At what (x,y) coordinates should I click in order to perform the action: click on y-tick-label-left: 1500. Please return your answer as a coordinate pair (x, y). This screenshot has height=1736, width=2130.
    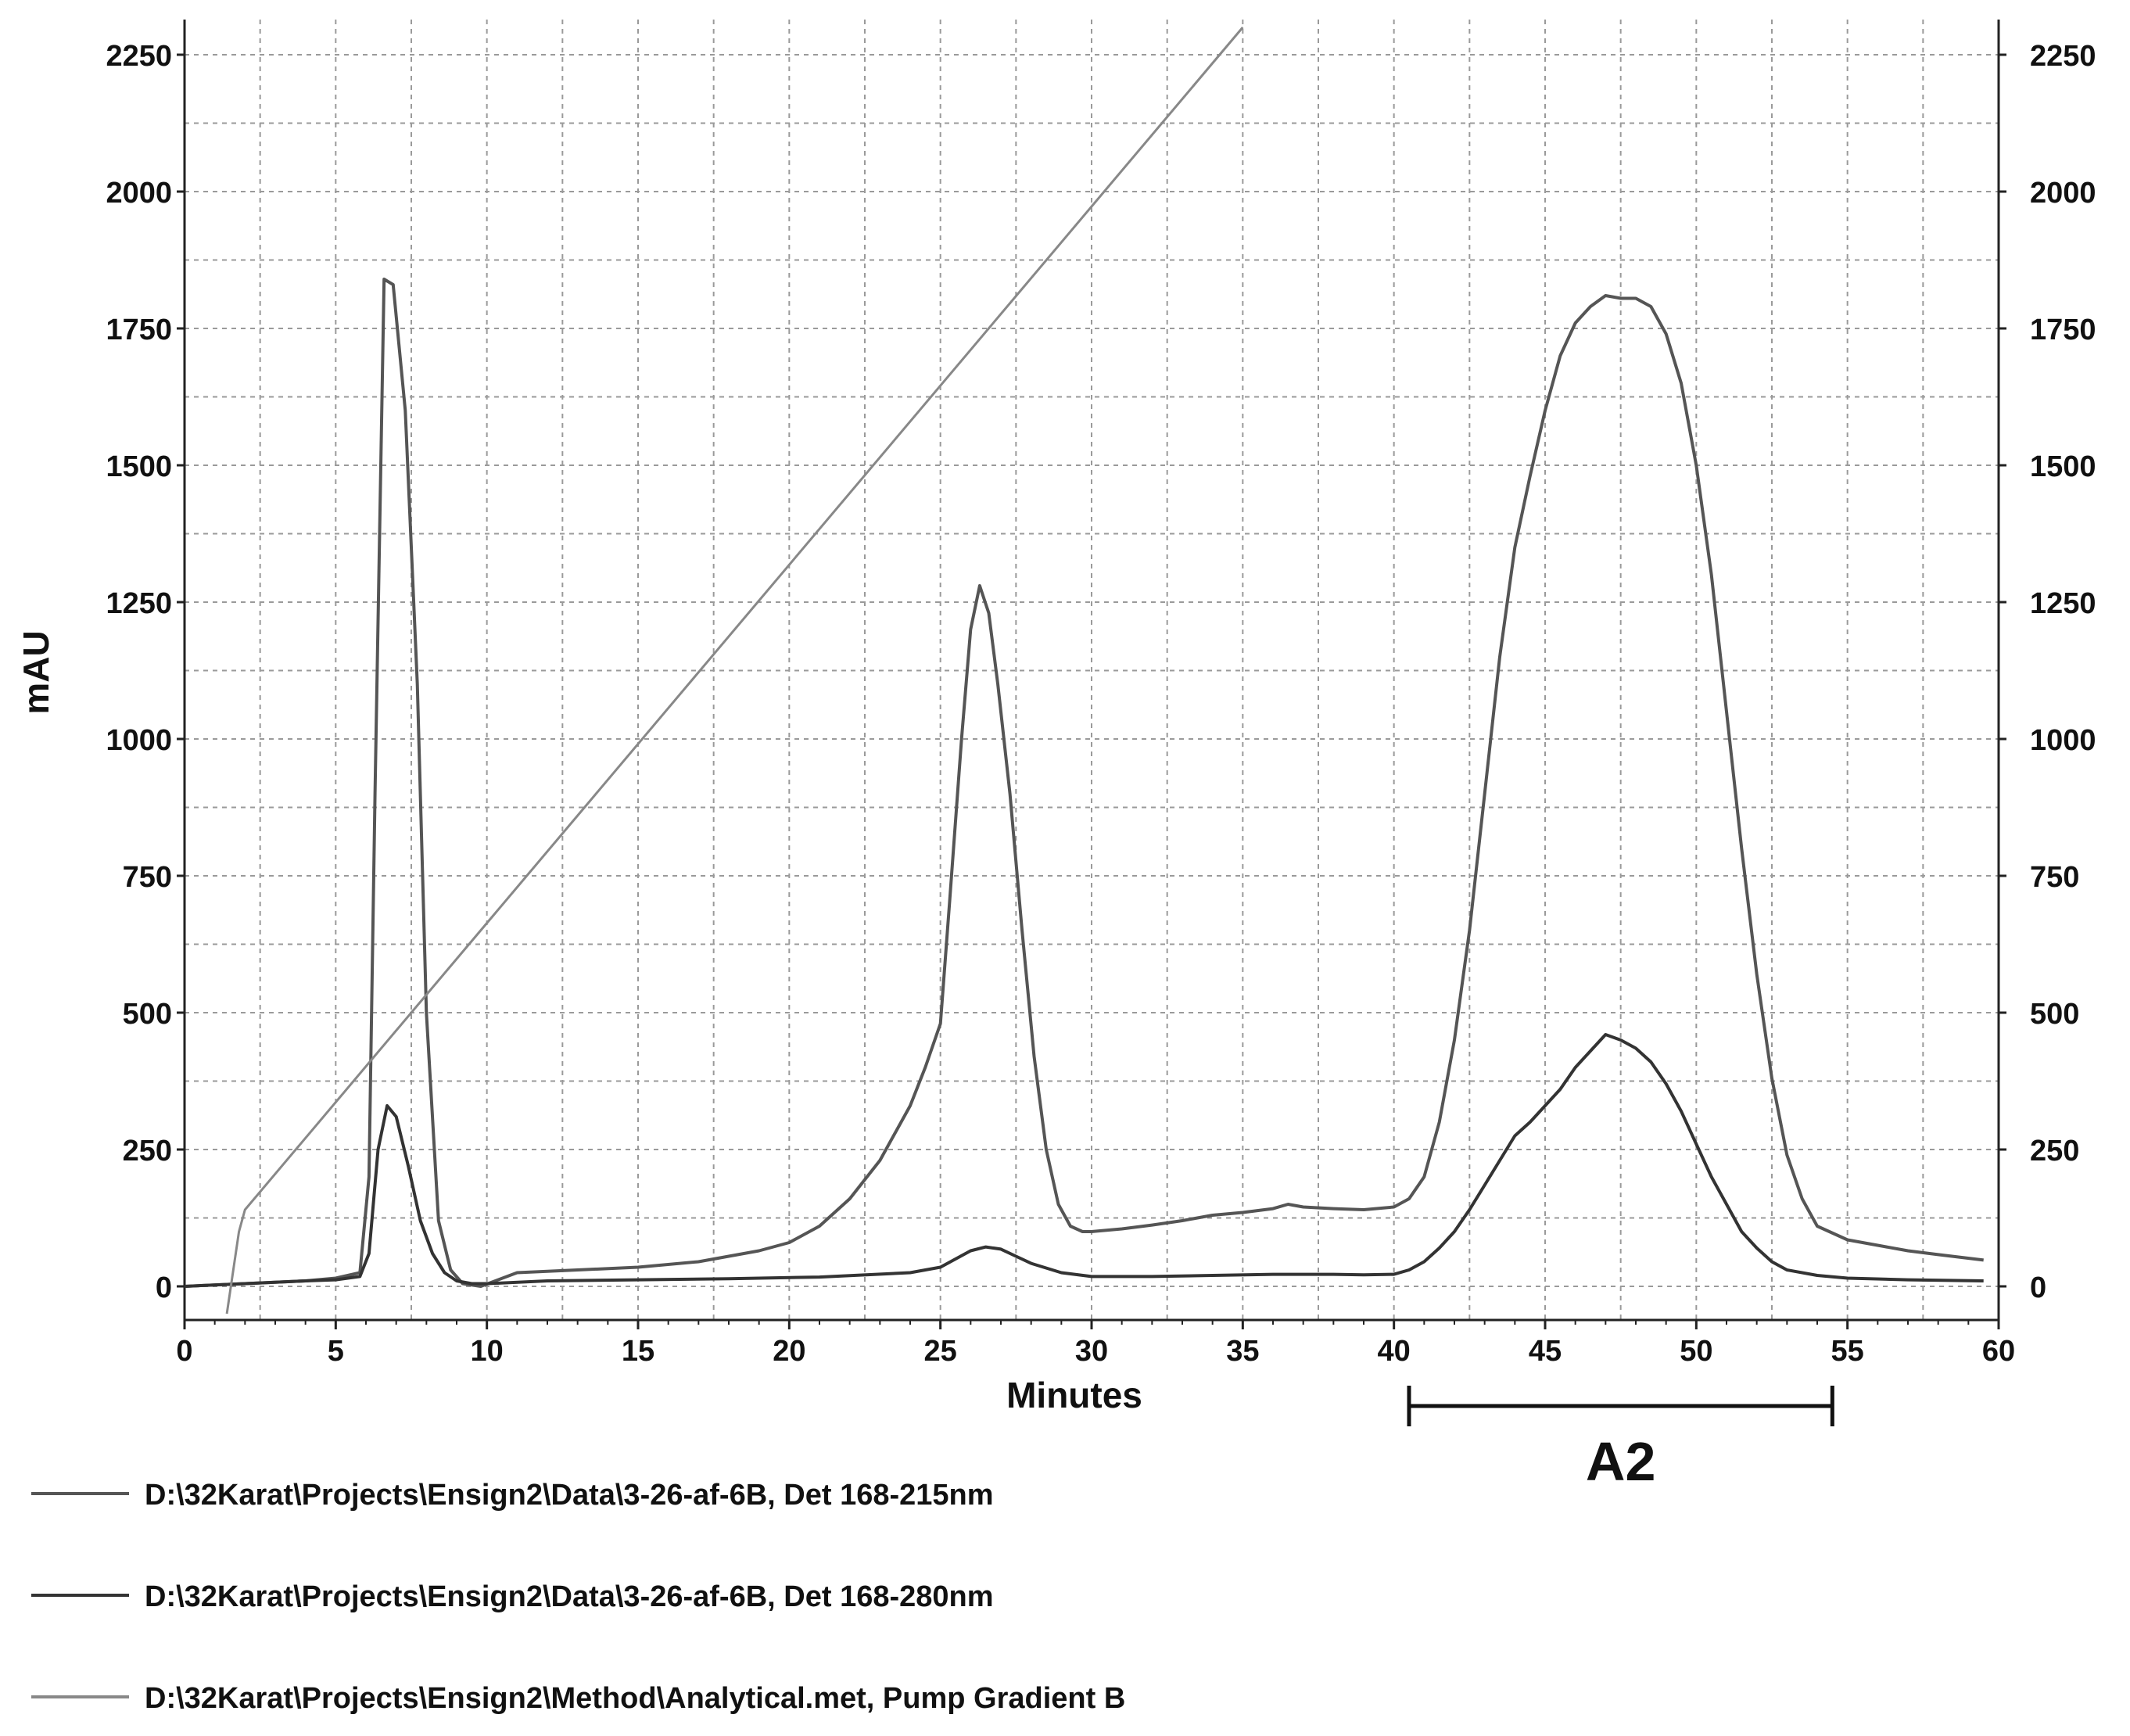
    Looking at the image, I should click on (139, 466).